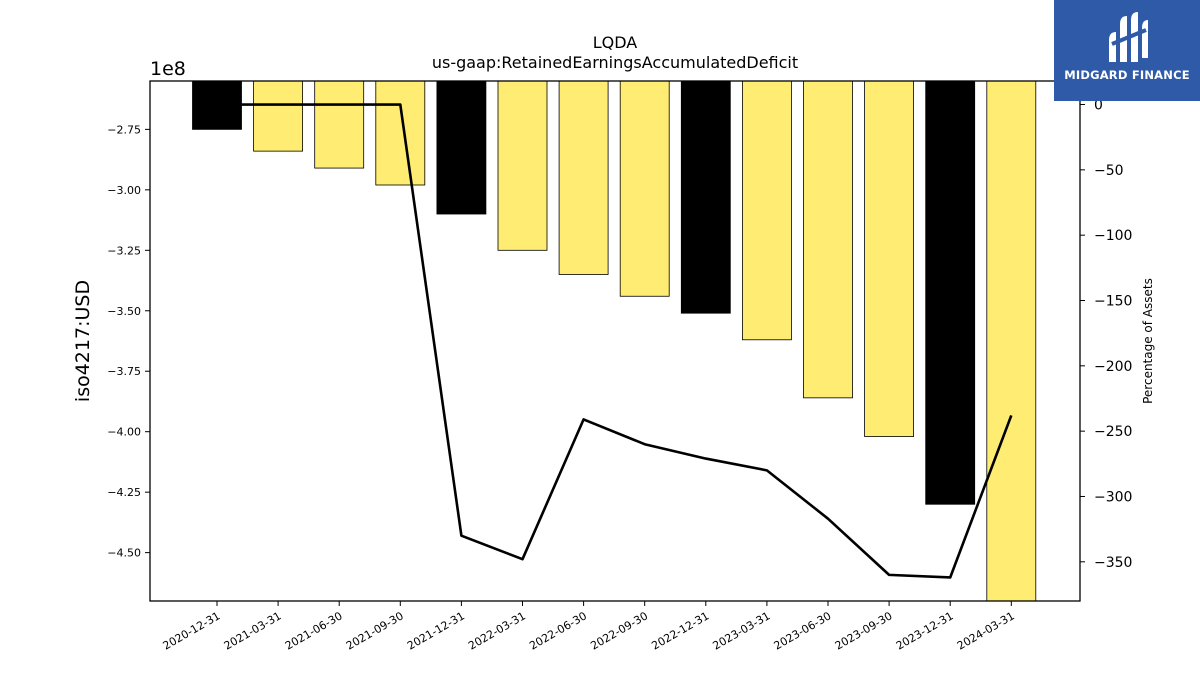  I want to click on x-tick-label: 2023-06-30, so click(803, 630).